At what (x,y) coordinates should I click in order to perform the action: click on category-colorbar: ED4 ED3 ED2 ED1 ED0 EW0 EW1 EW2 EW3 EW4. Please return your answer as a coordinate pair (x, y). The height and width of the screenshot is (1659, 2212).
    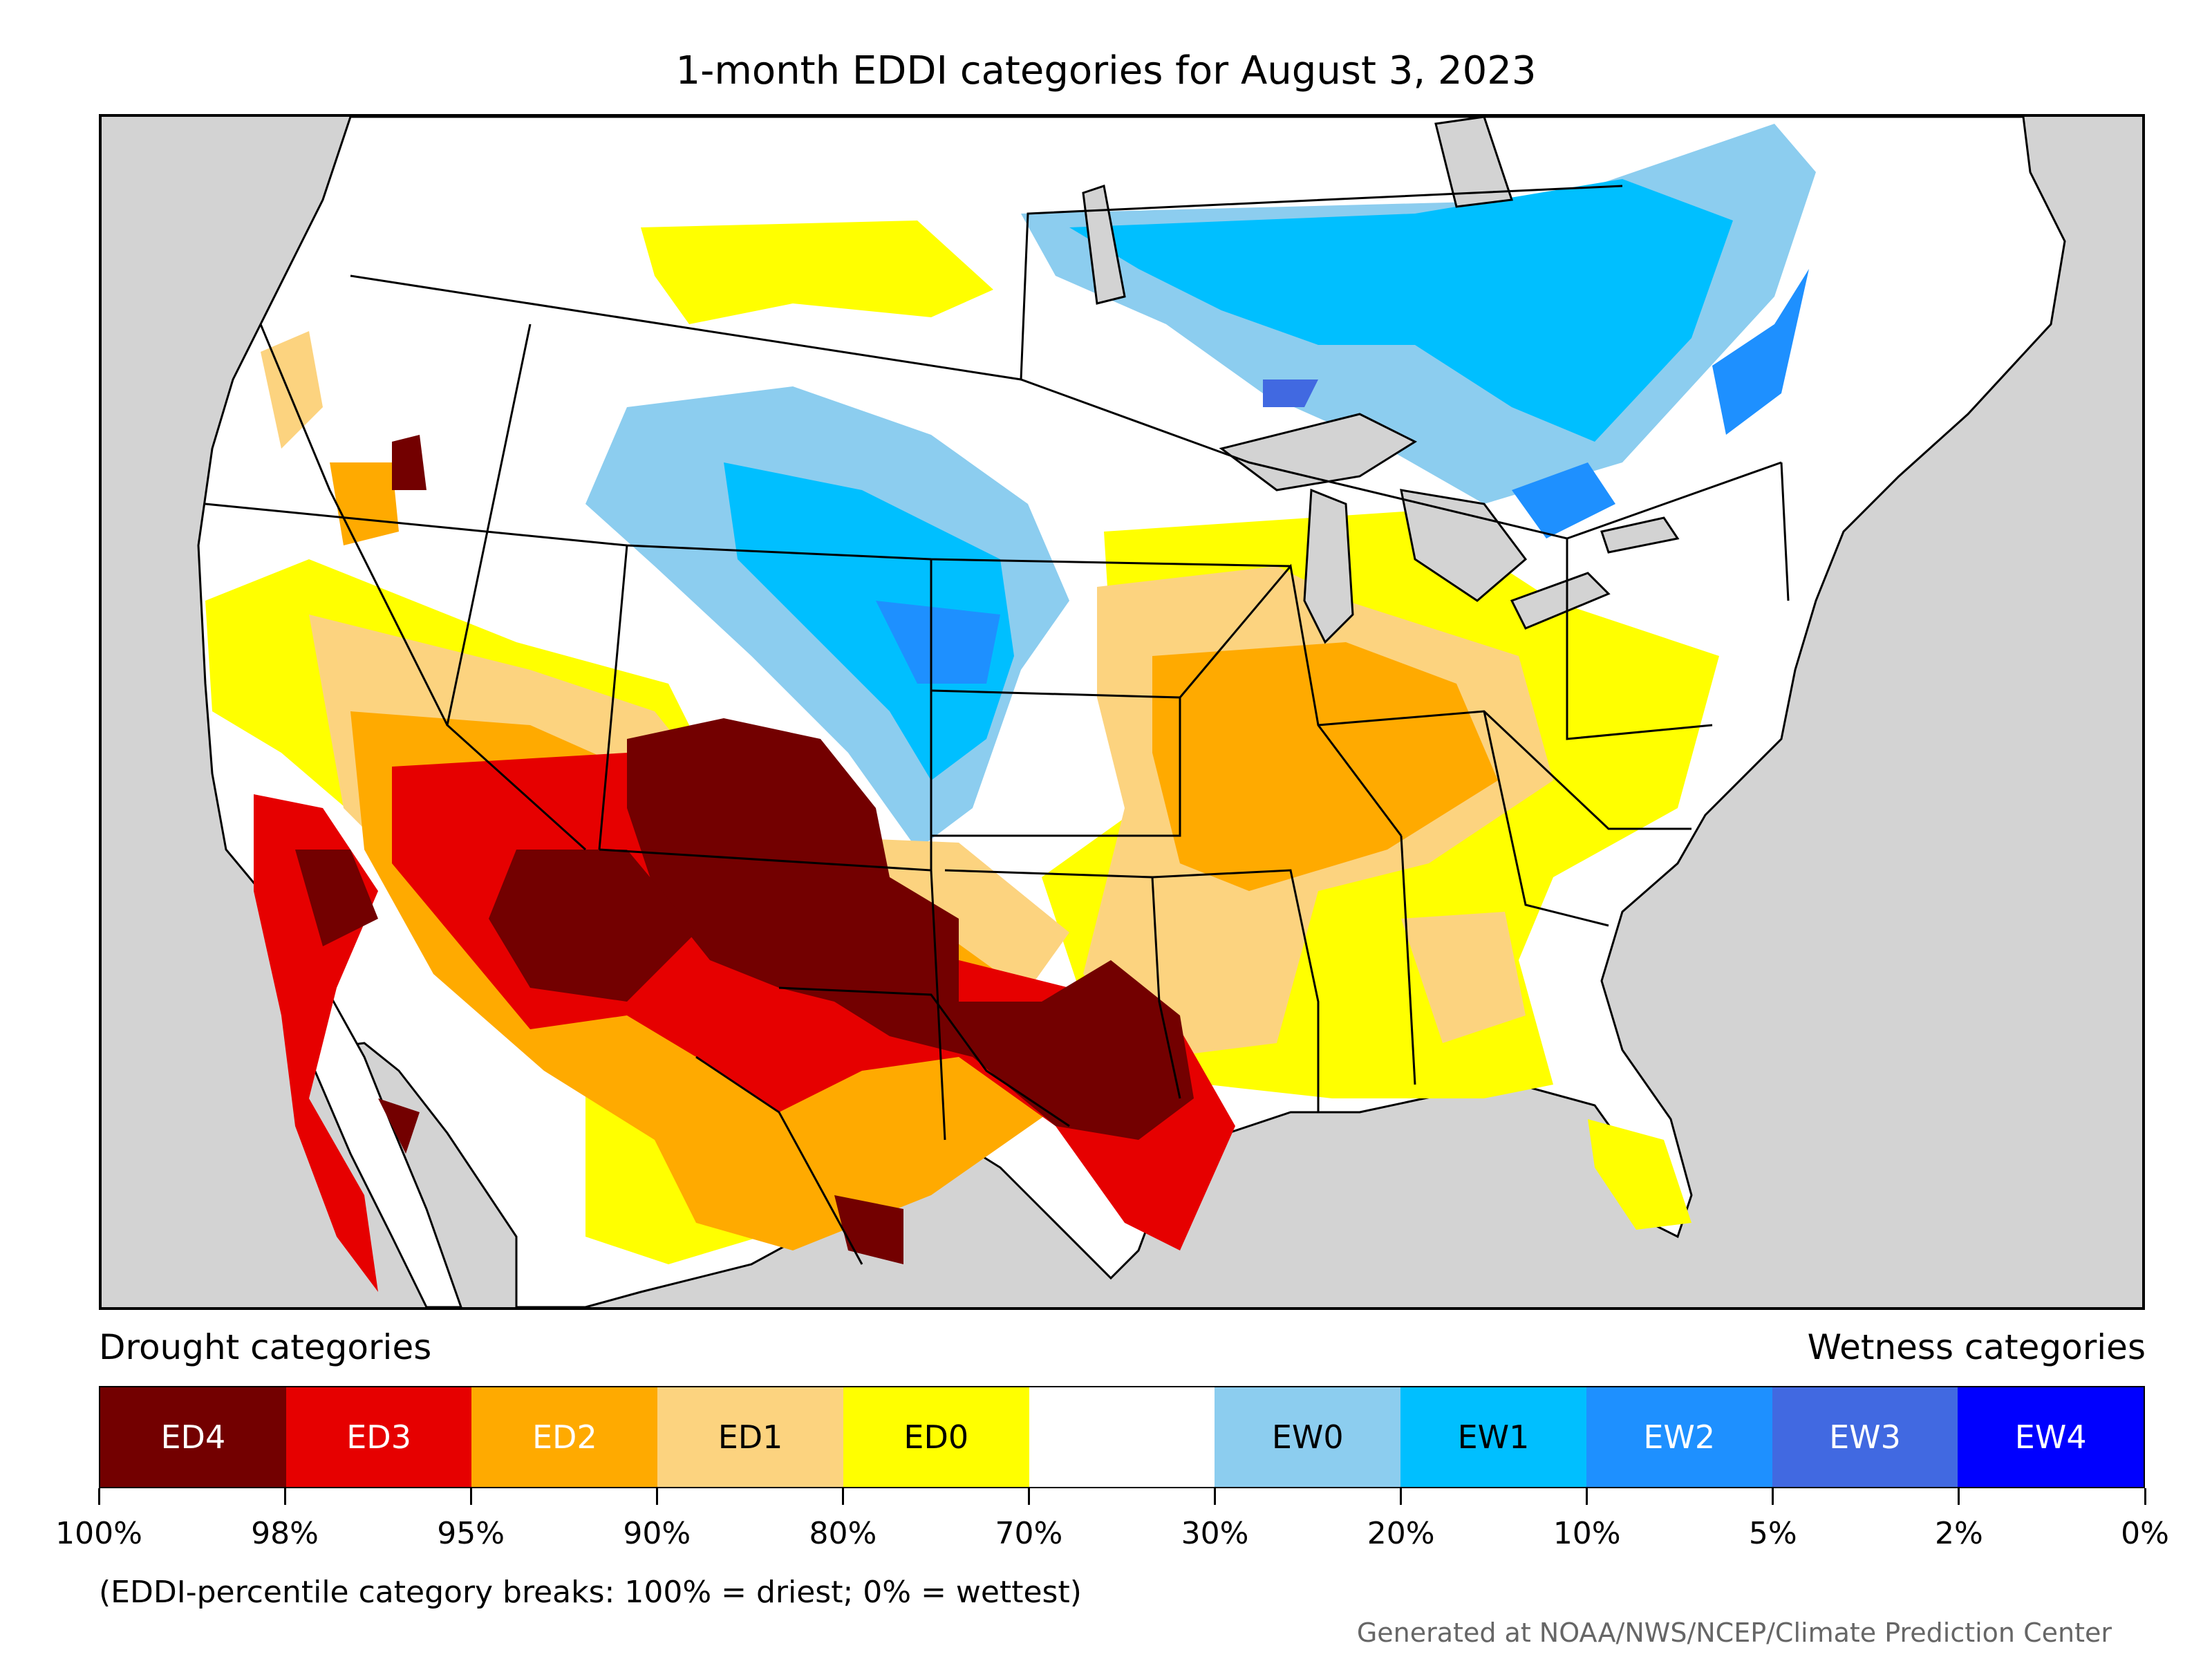
    Looking at the image, I should click on (1122, 1437).